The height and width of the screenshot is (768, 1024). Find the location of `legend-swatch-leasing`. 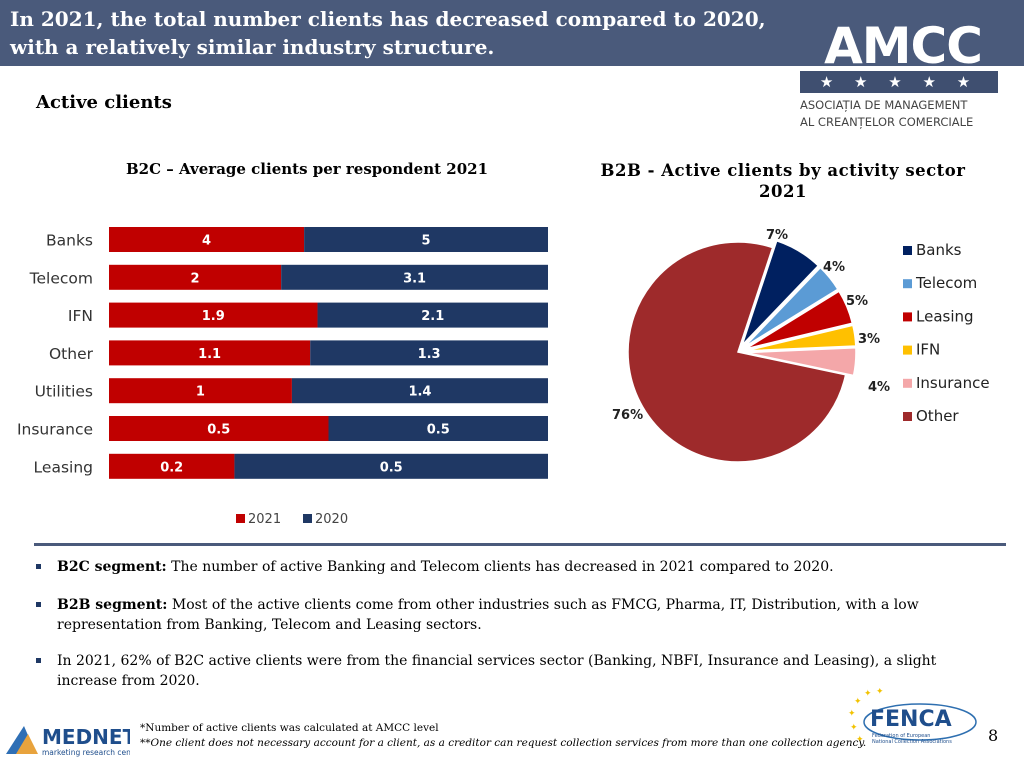

legend-swatch-leasing is located at coordinates (907, 317).